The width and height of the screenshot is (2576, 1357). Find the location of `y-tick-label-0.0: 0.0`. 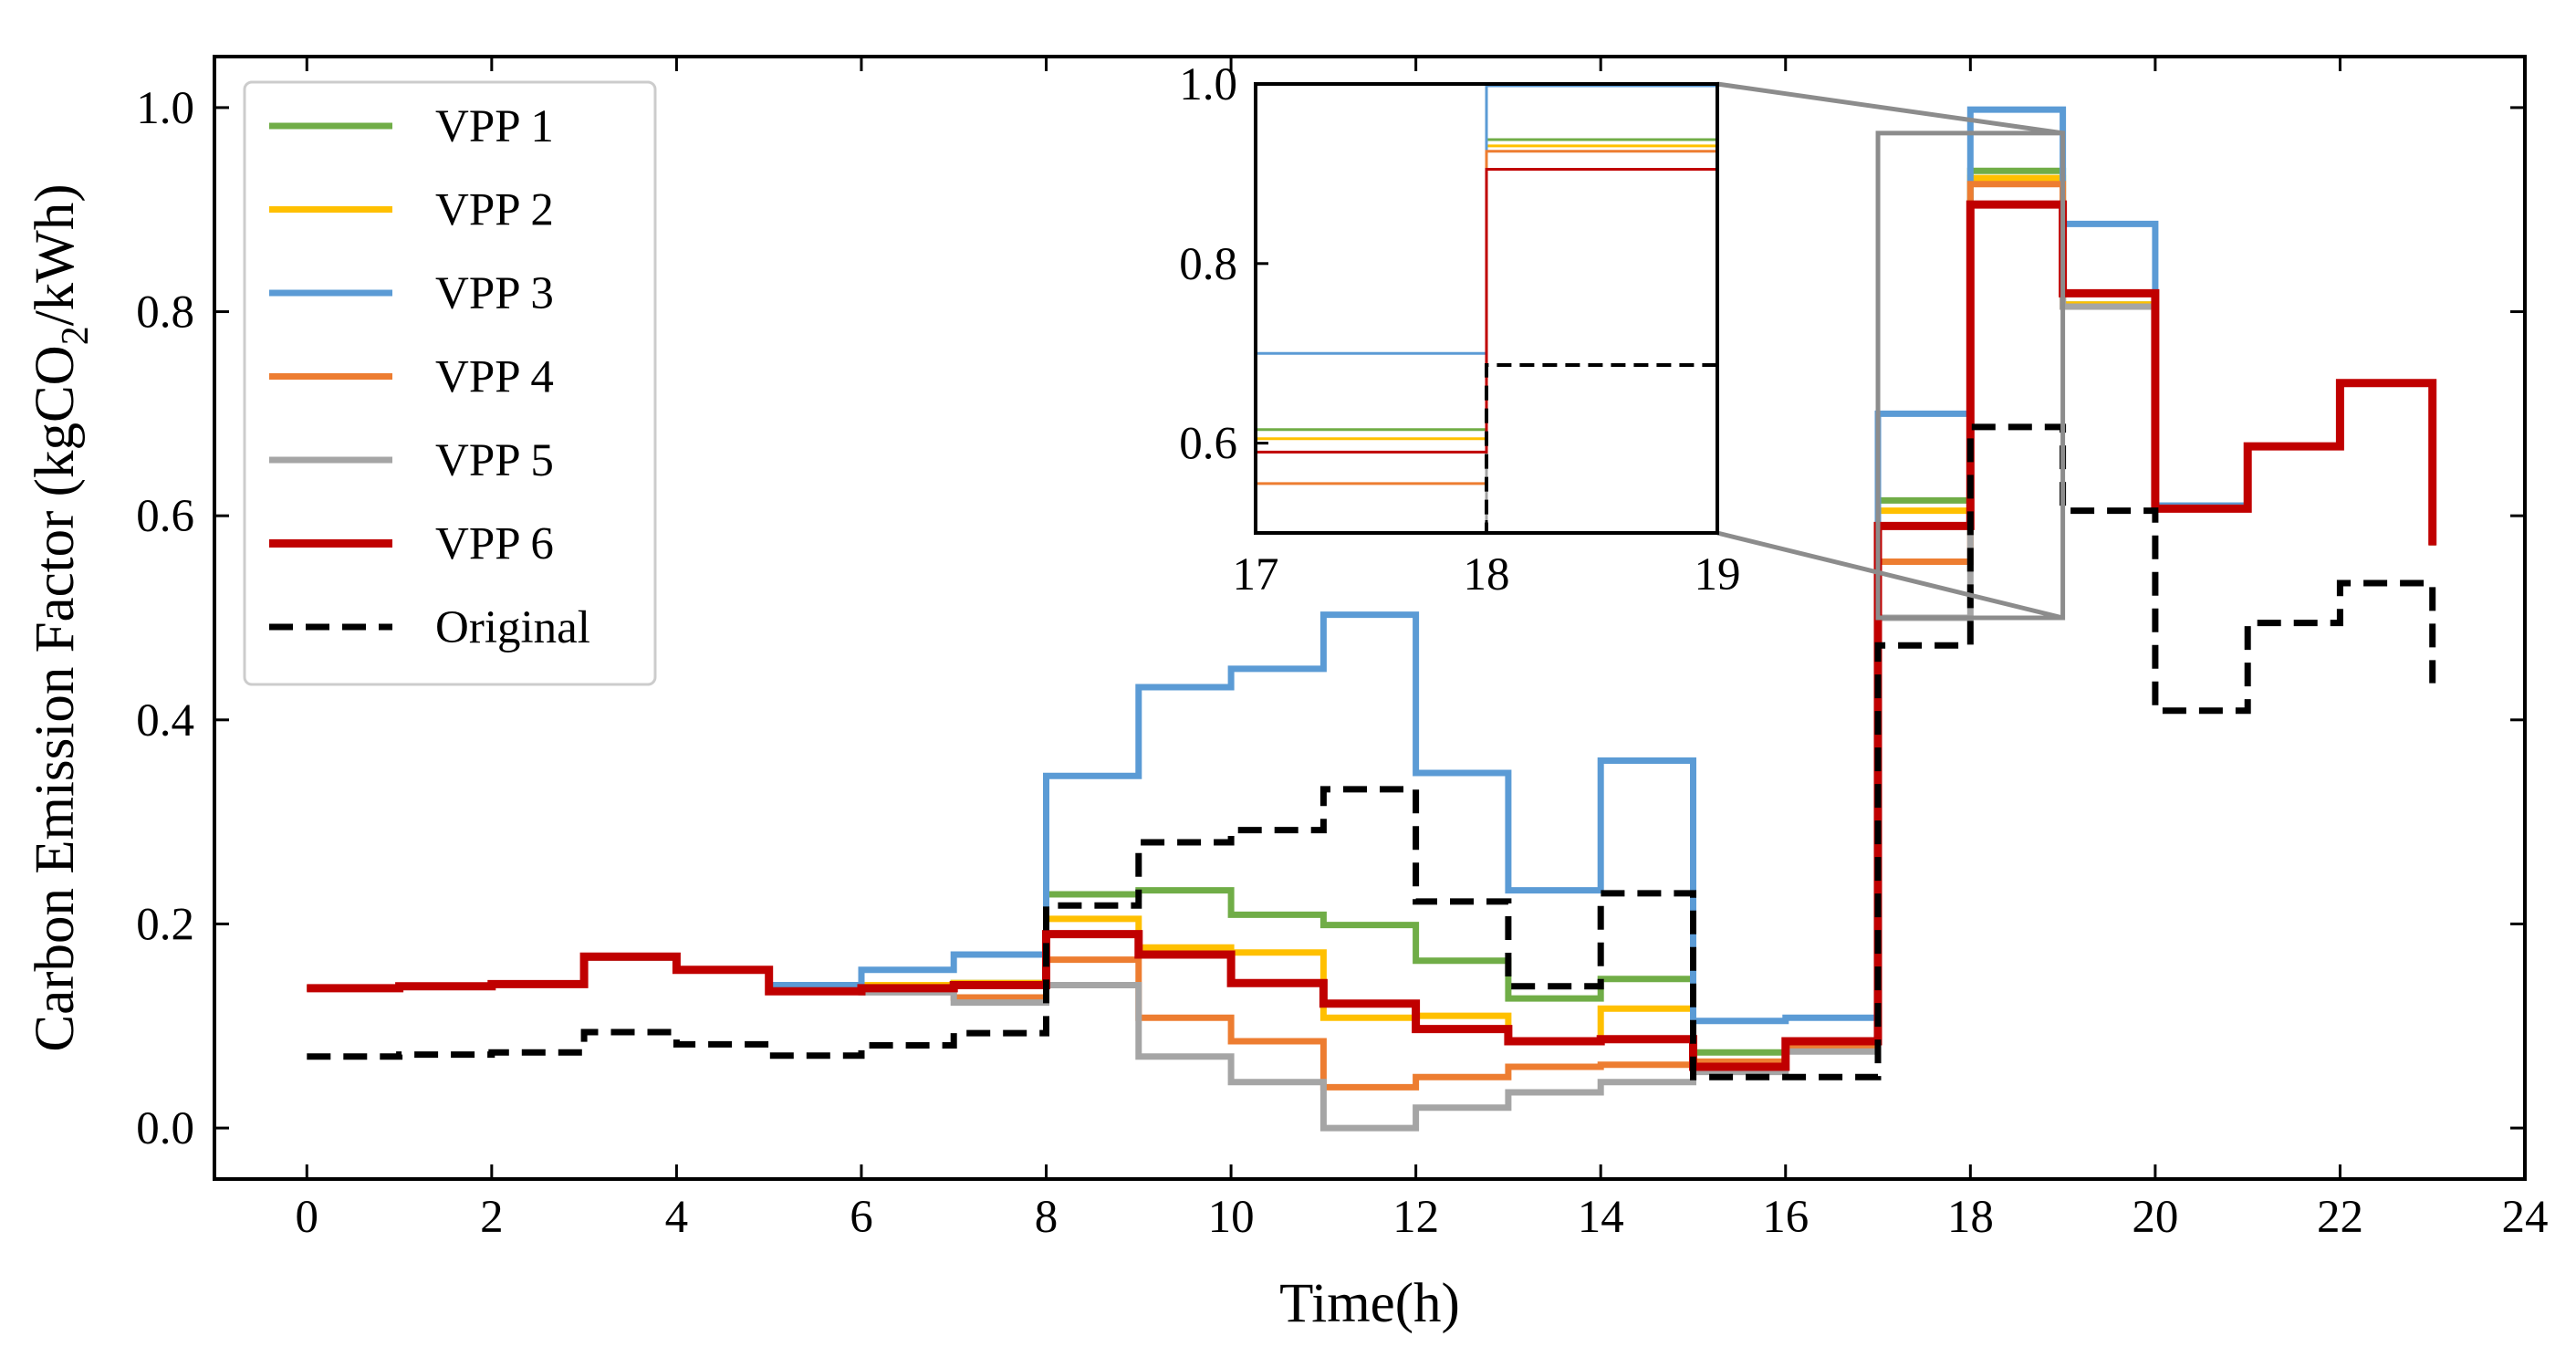

y-tick-label-0.0: 0.0 is located at coordinates (165, 1128).